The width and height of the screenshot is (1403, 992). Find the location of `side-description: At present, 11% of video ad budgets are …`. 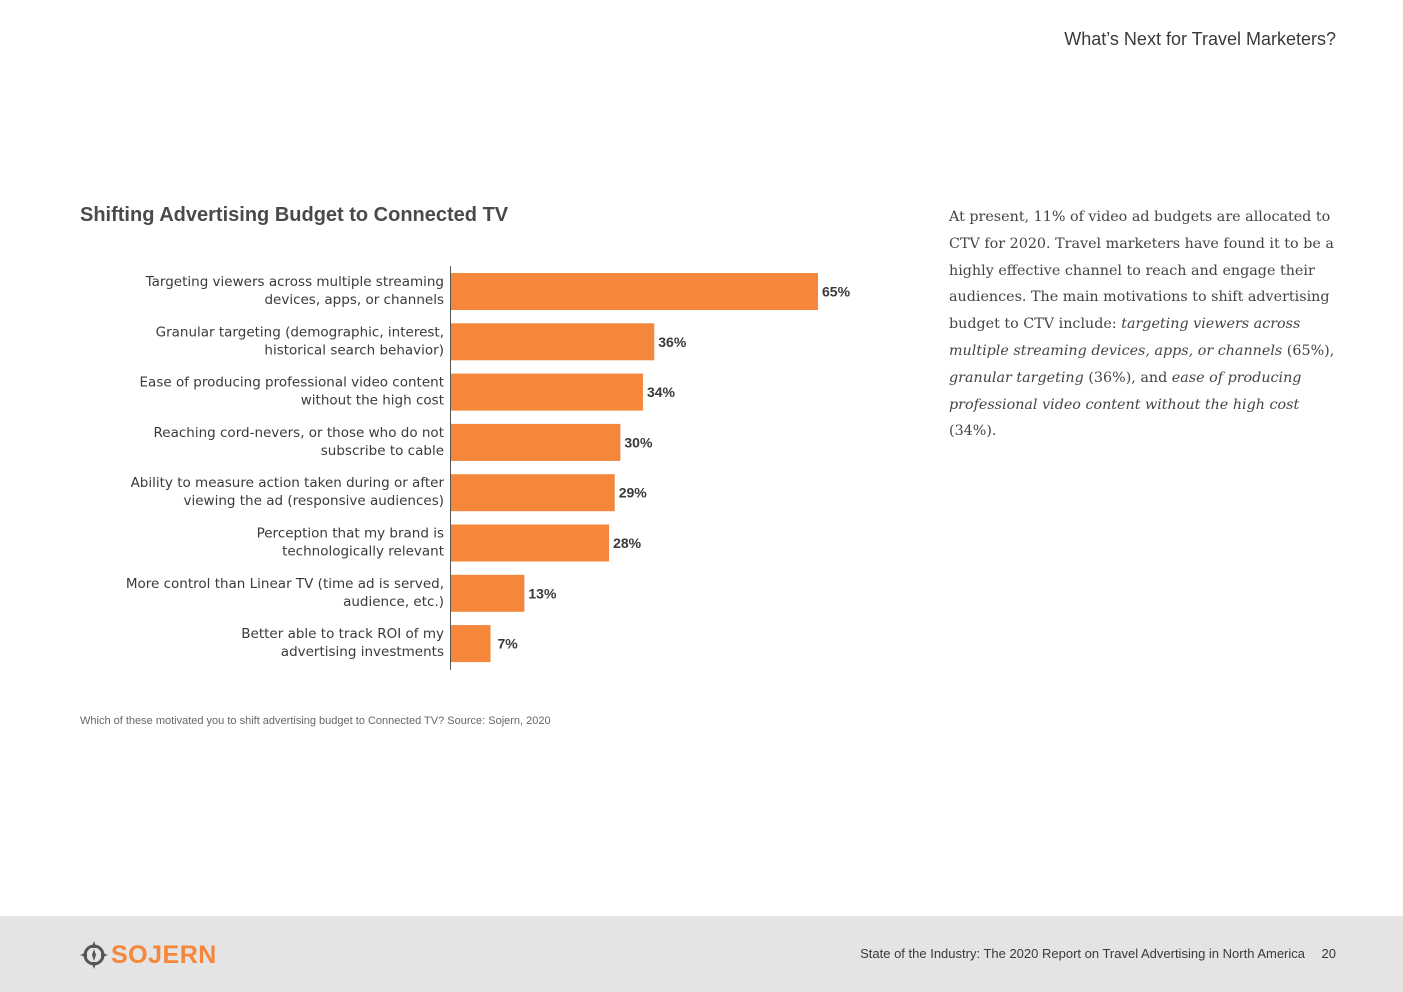

side-description: At present, 11% of video ad budgets are … is located at coordinates (1145, 324).